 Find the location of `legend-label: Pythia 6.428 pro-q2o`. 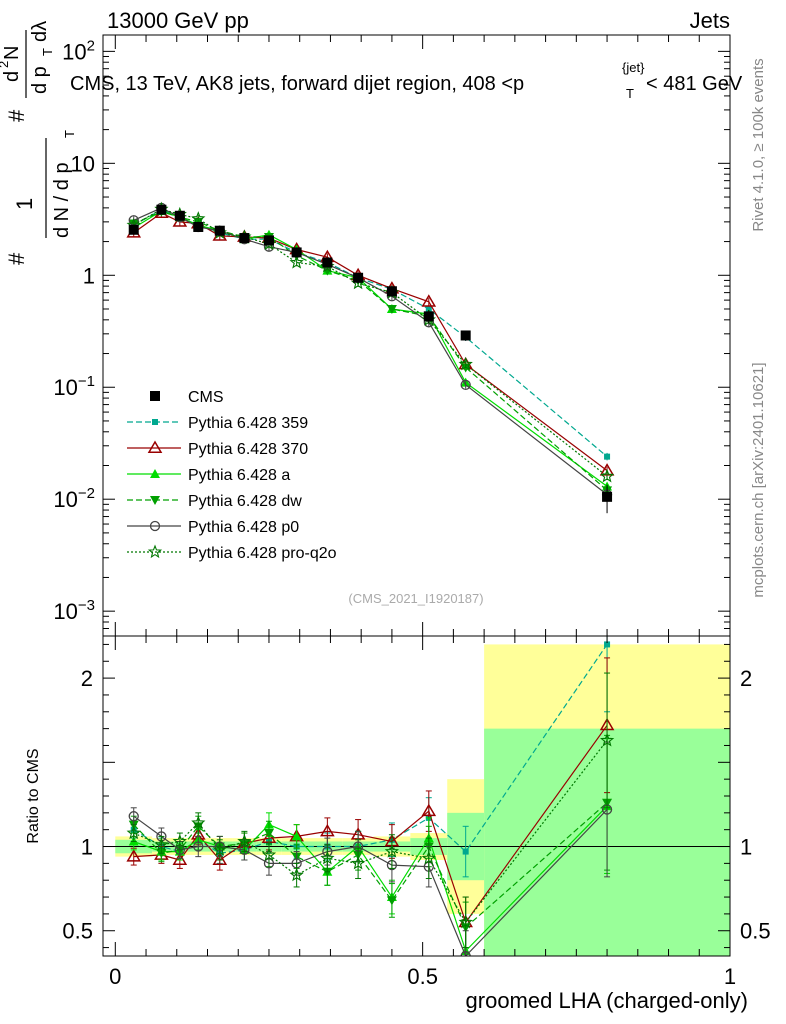

legend-label: Pythia 6.428 pro-q2o is located at coordinates (262, 553).